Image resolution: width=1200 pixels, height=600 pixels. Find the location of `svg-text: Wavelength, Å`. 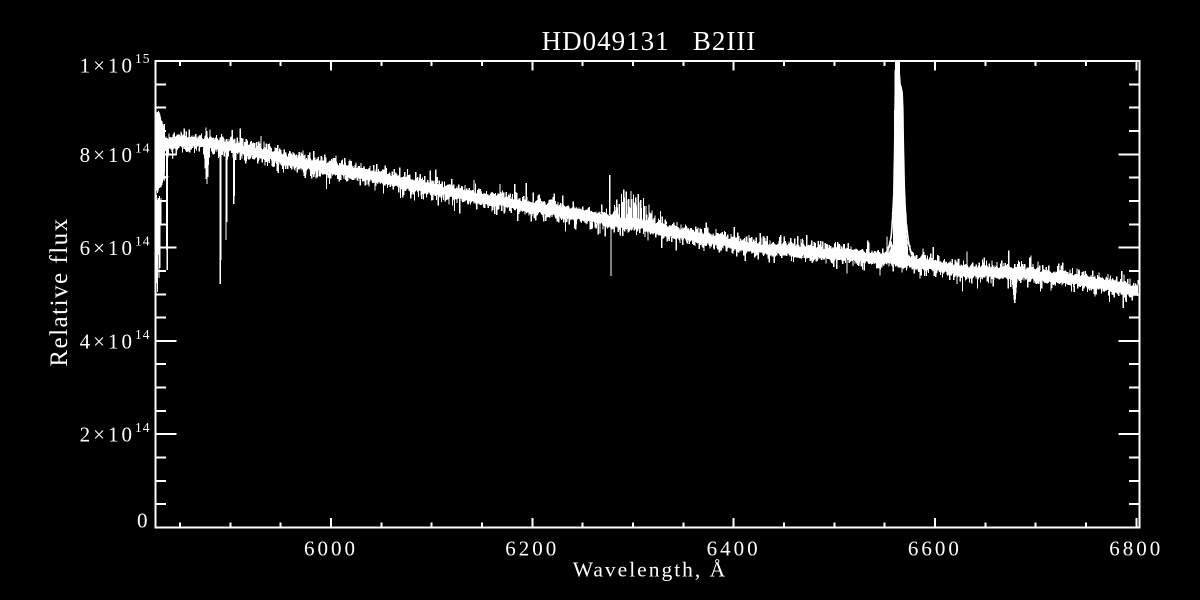

svg-text: Wavelength, Å is located at coordinates (650, 570).